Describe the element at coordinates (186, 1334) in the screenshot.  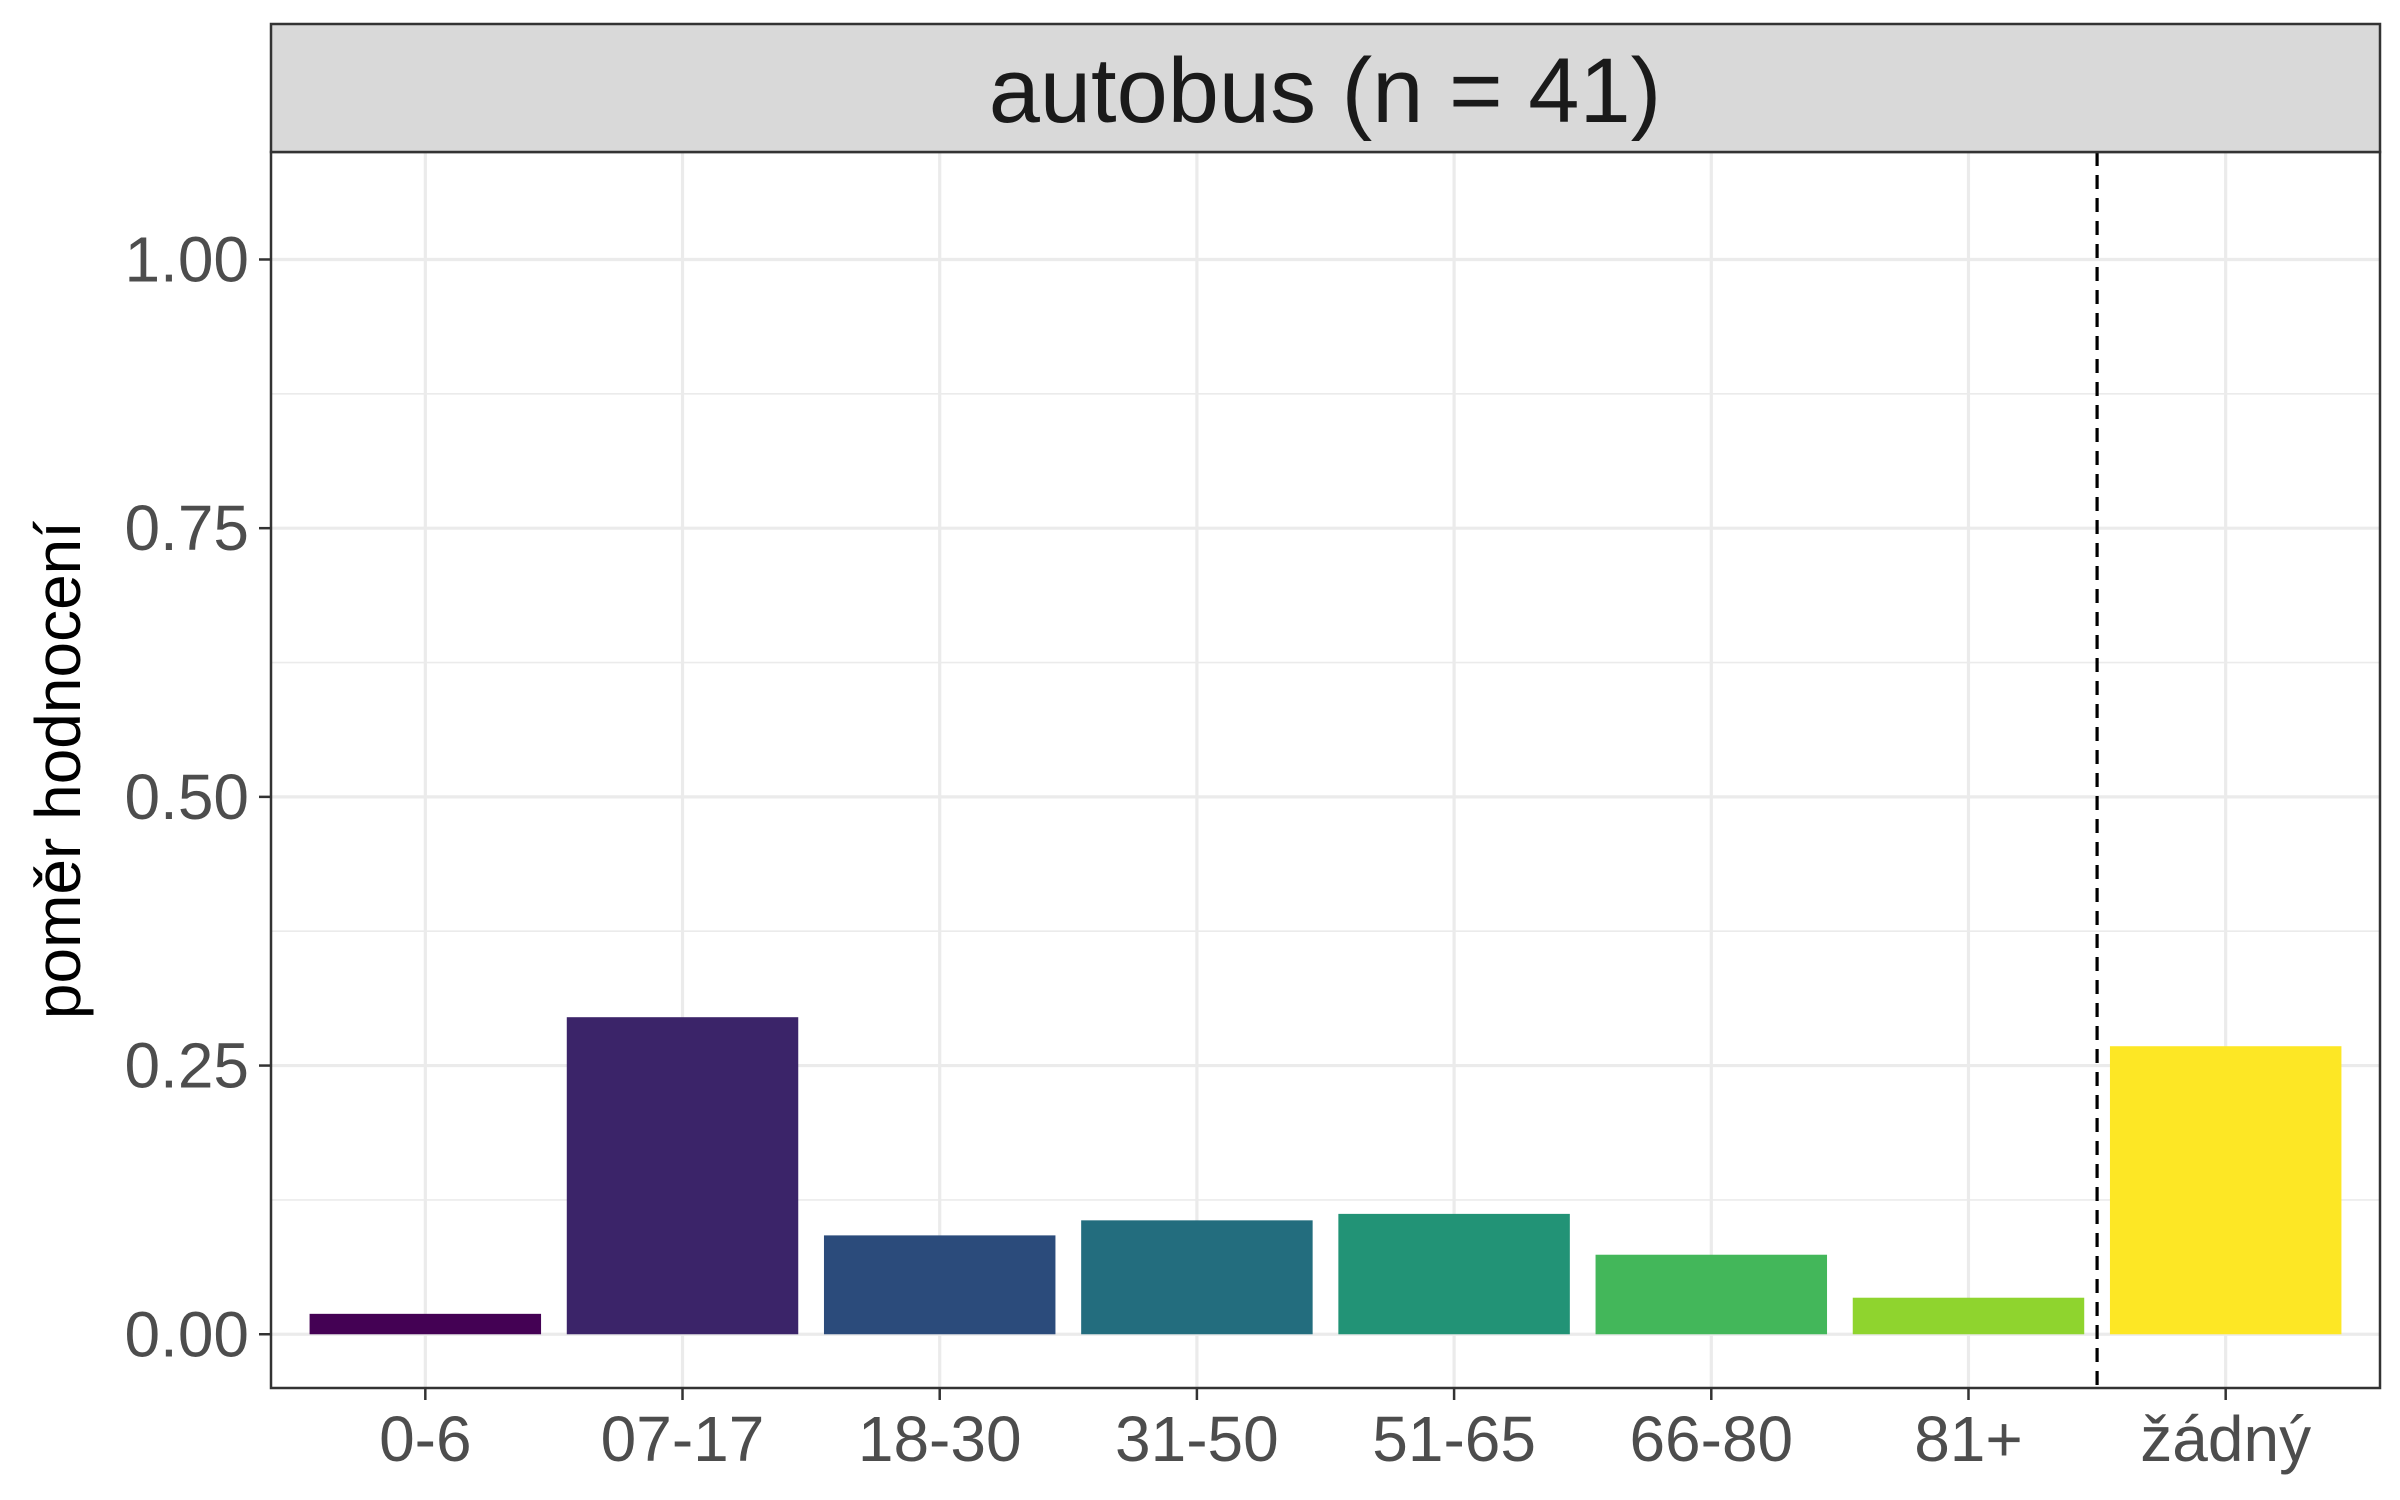
I see `y-tick-label: 0.00` at that location.